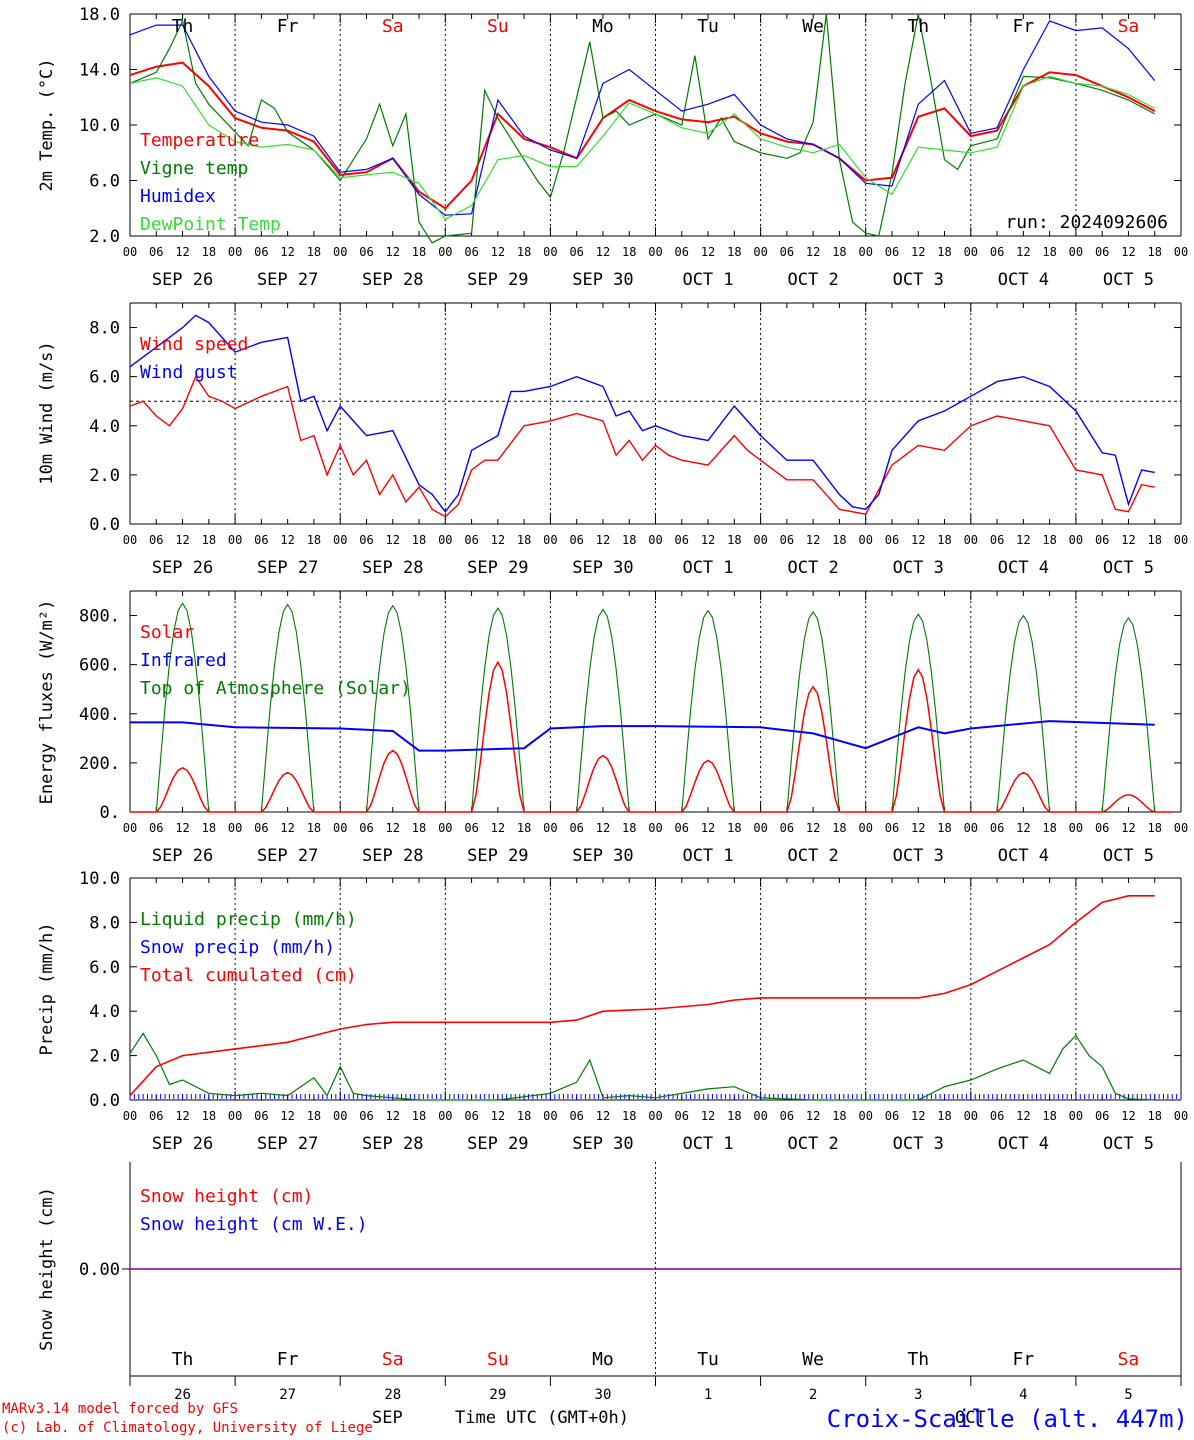  Describe the element at coordinates (47, 412) in the screenshot. I see `y-axis-label: 10m Wind (m/s)` at that location.